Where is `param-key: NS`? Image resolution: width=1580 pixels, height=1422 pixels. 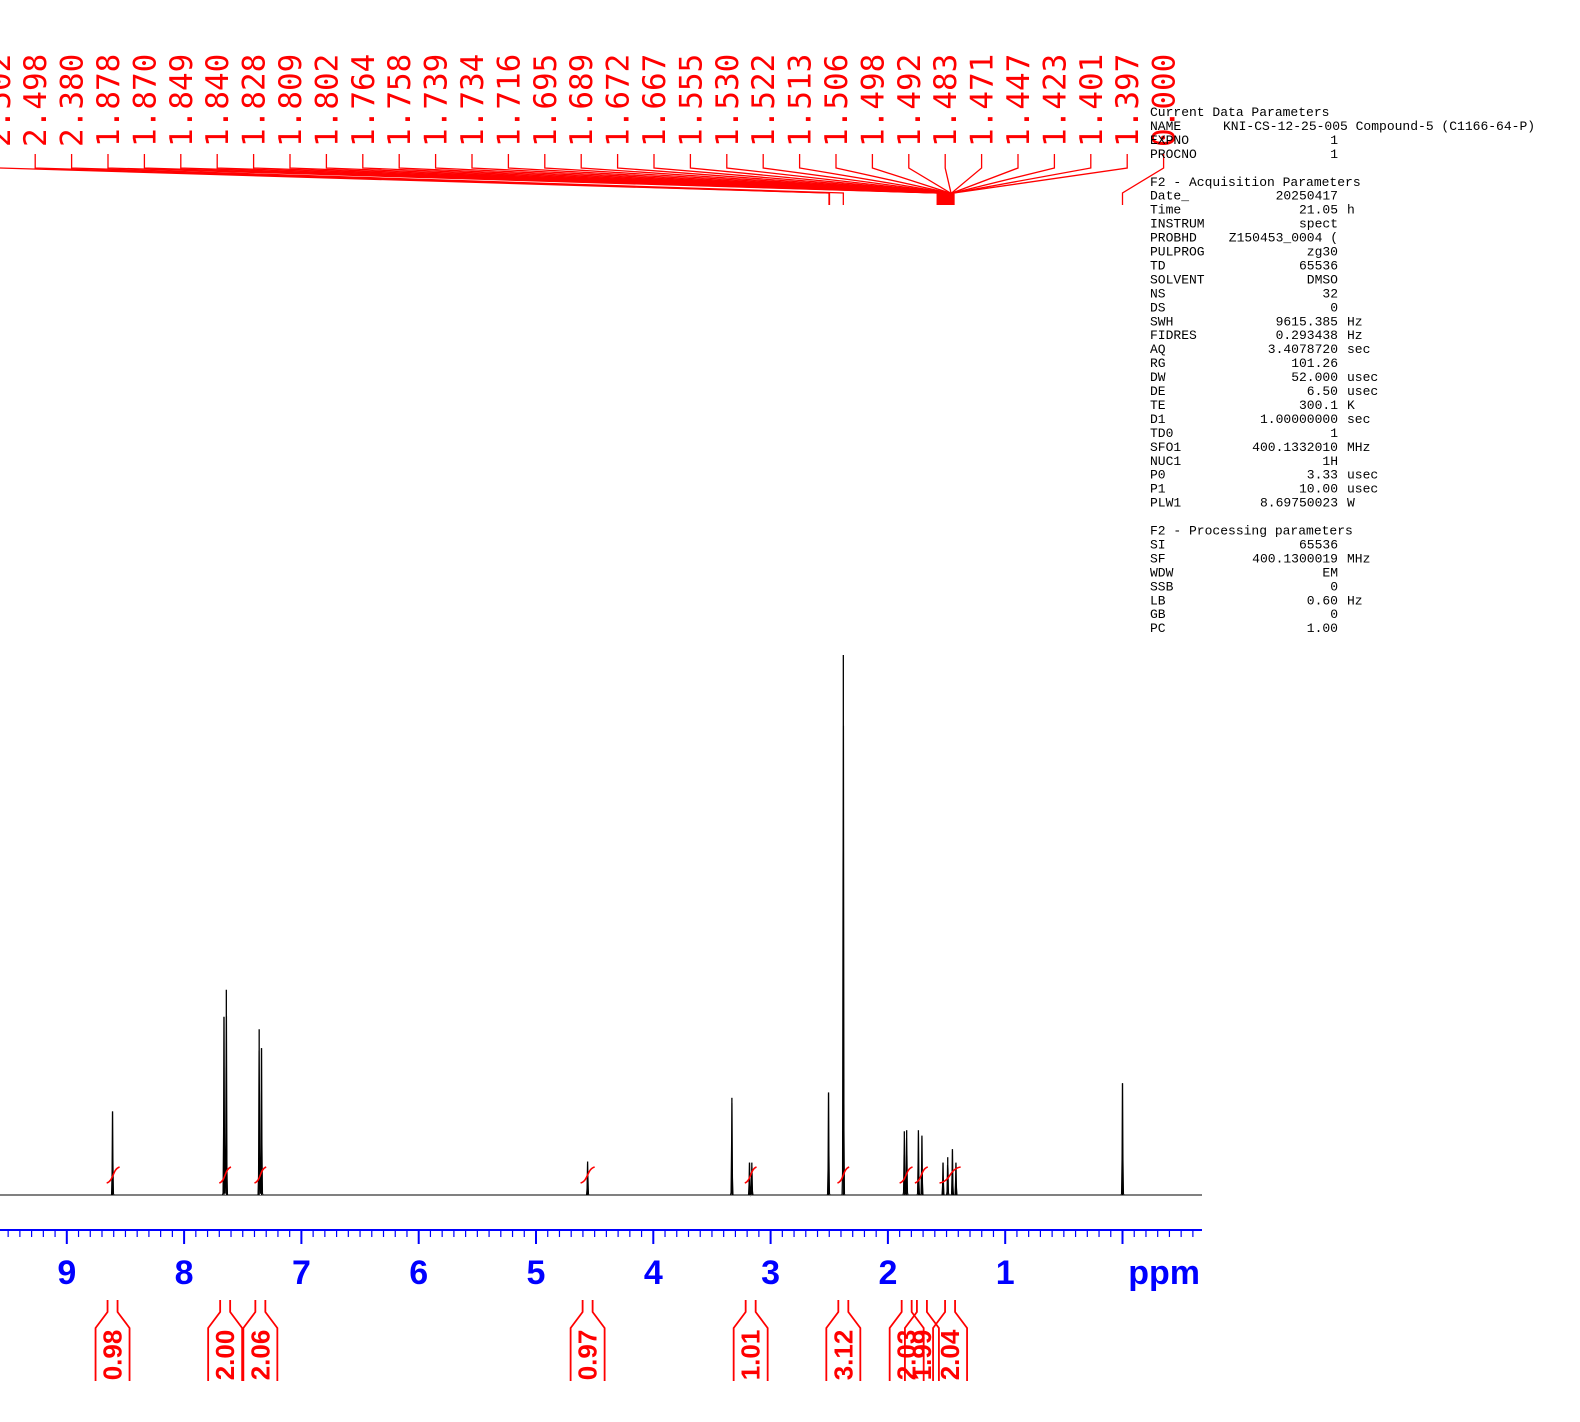
param-key: NS is located at coordinates (1158, 293).